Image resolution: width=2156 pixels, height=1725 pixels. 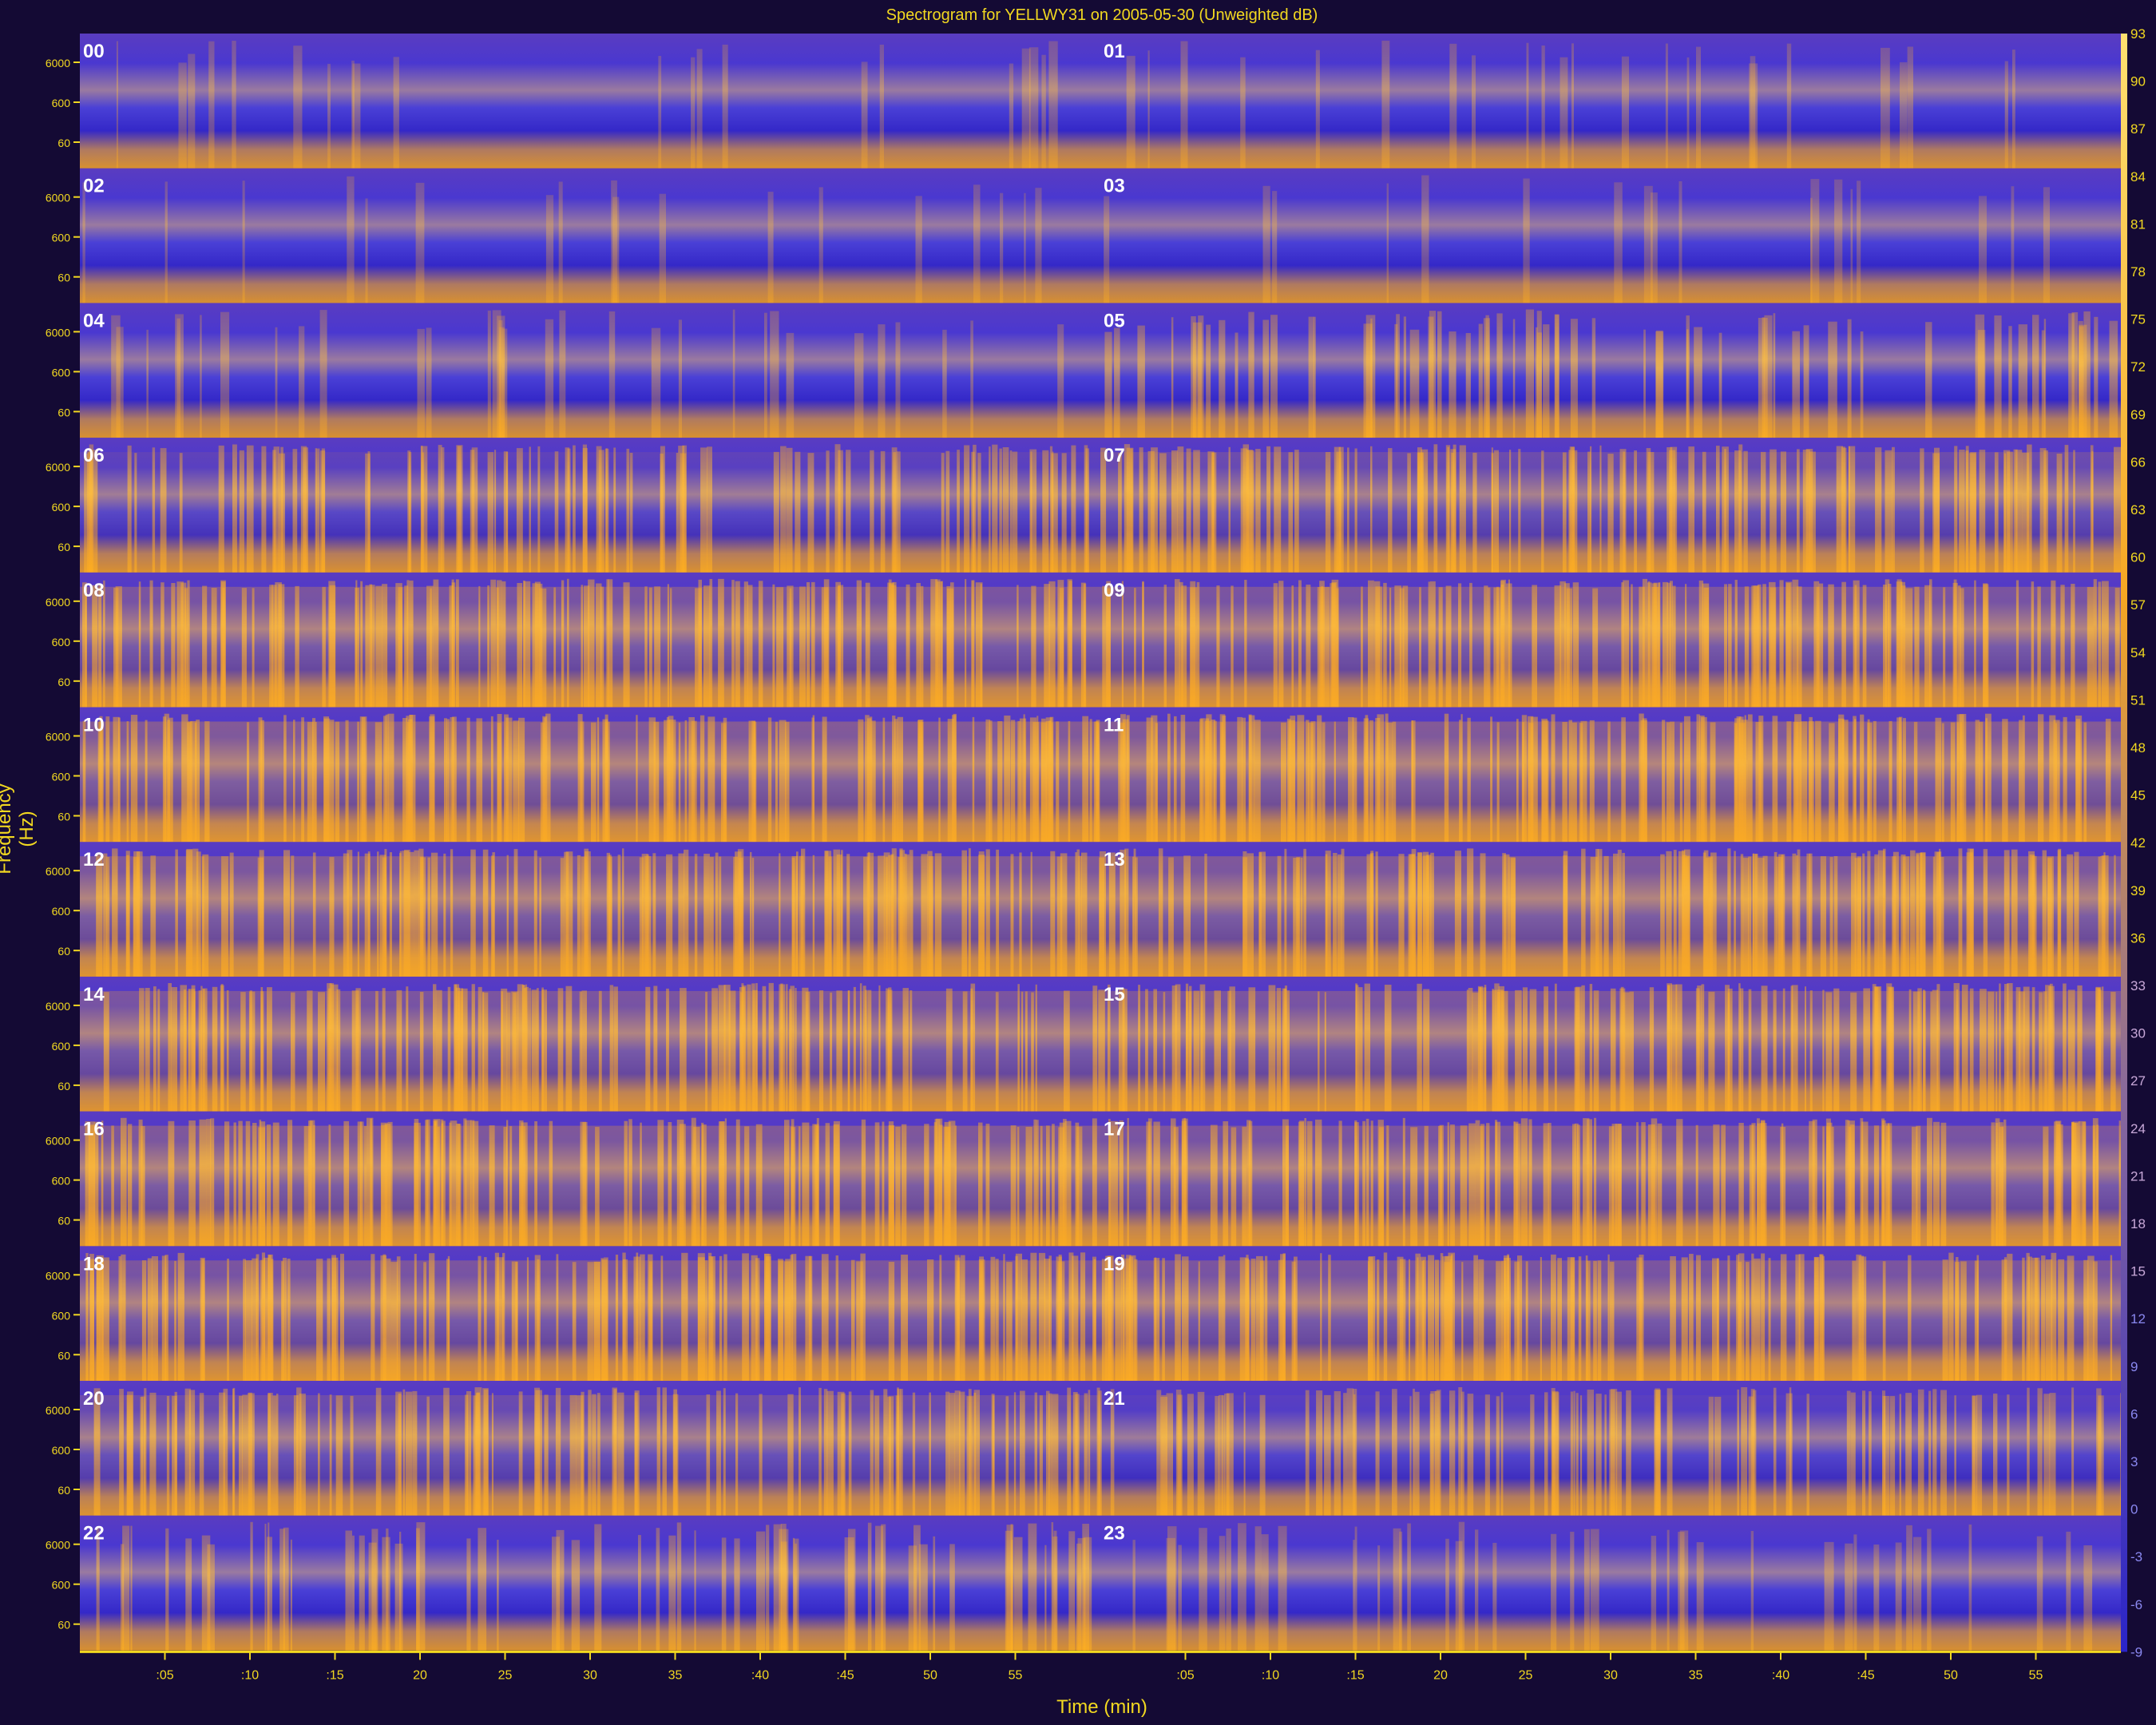 What do you see at coordinates (675, 1675) in the screenshot?
I see `time-tick-label: 35` at bounding box center [675, 1675].